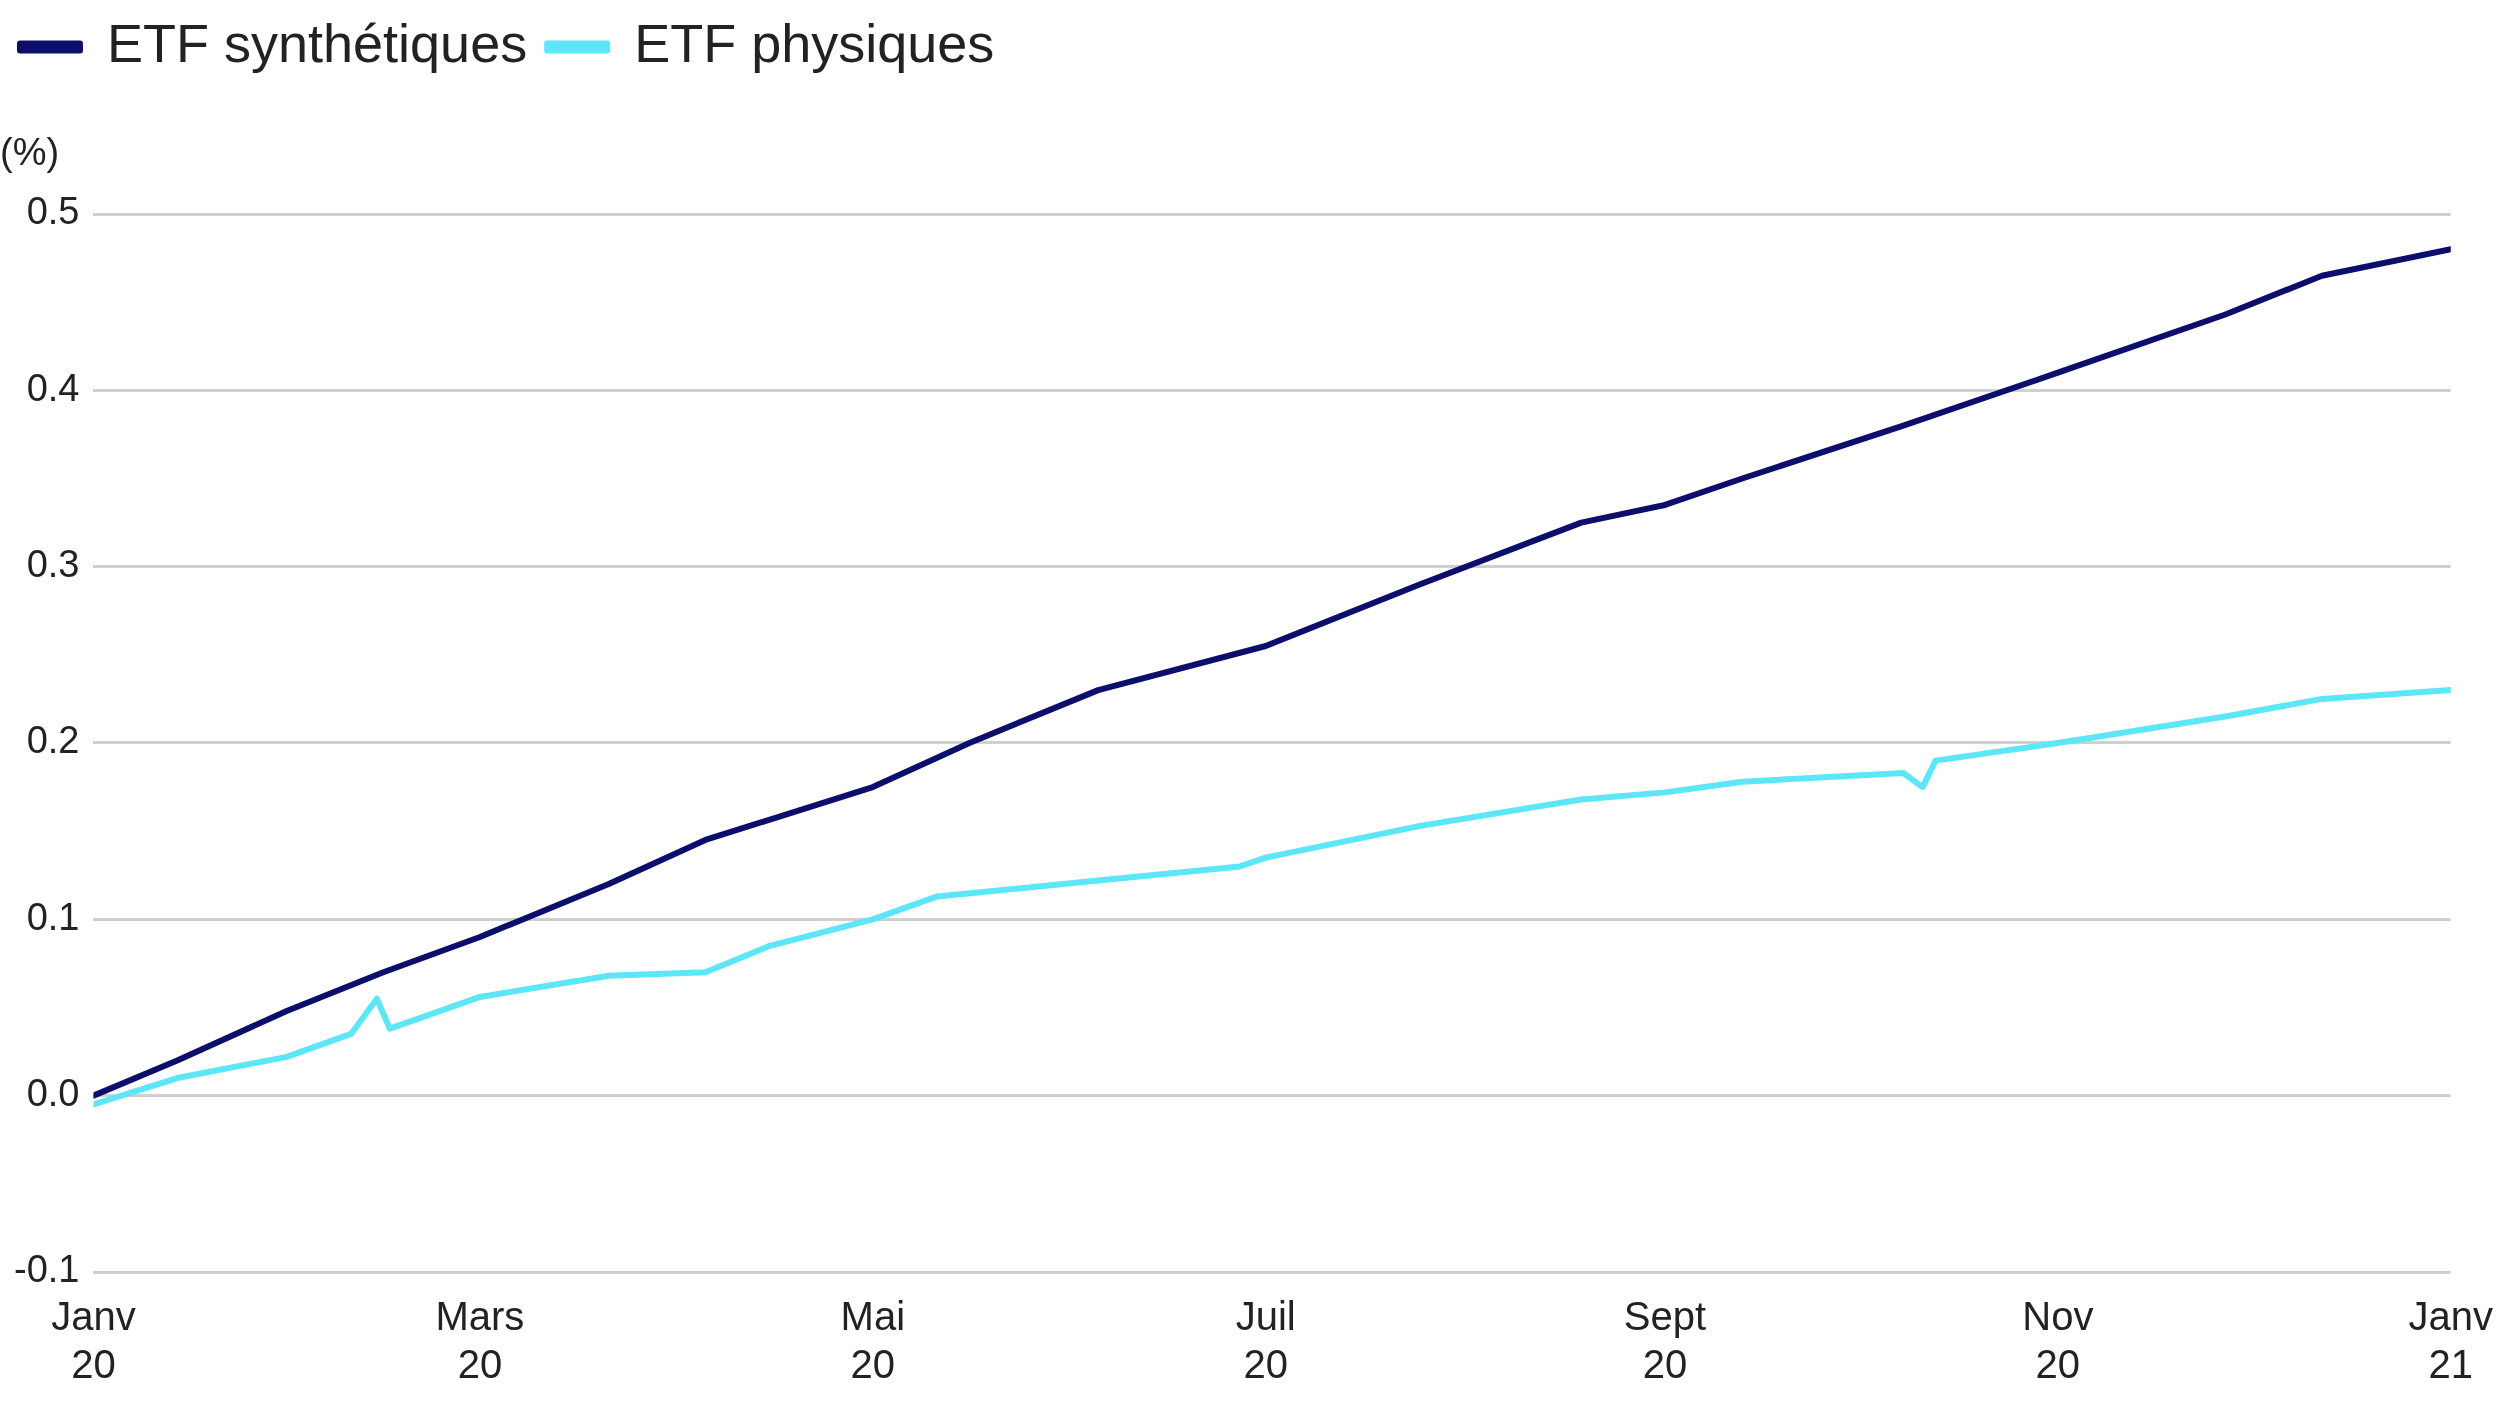 The image size is (2496, 1404). Describe the element at coordinates (2450, 1340) in the screenshot. I see `x-tick-label: Janv 21` at that location.